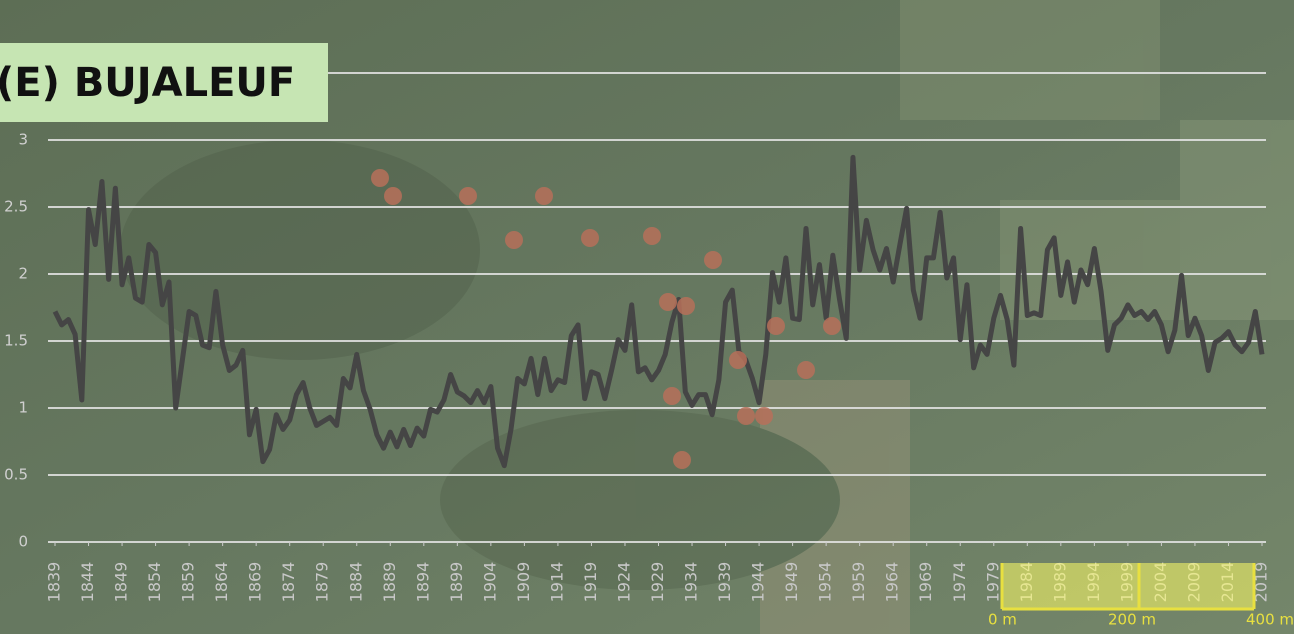 This screenshot has height=638, width=1294. Describe the element at coordinates (255, 582) in the screenshot. I see `x-tick-label: 1869` at that location.